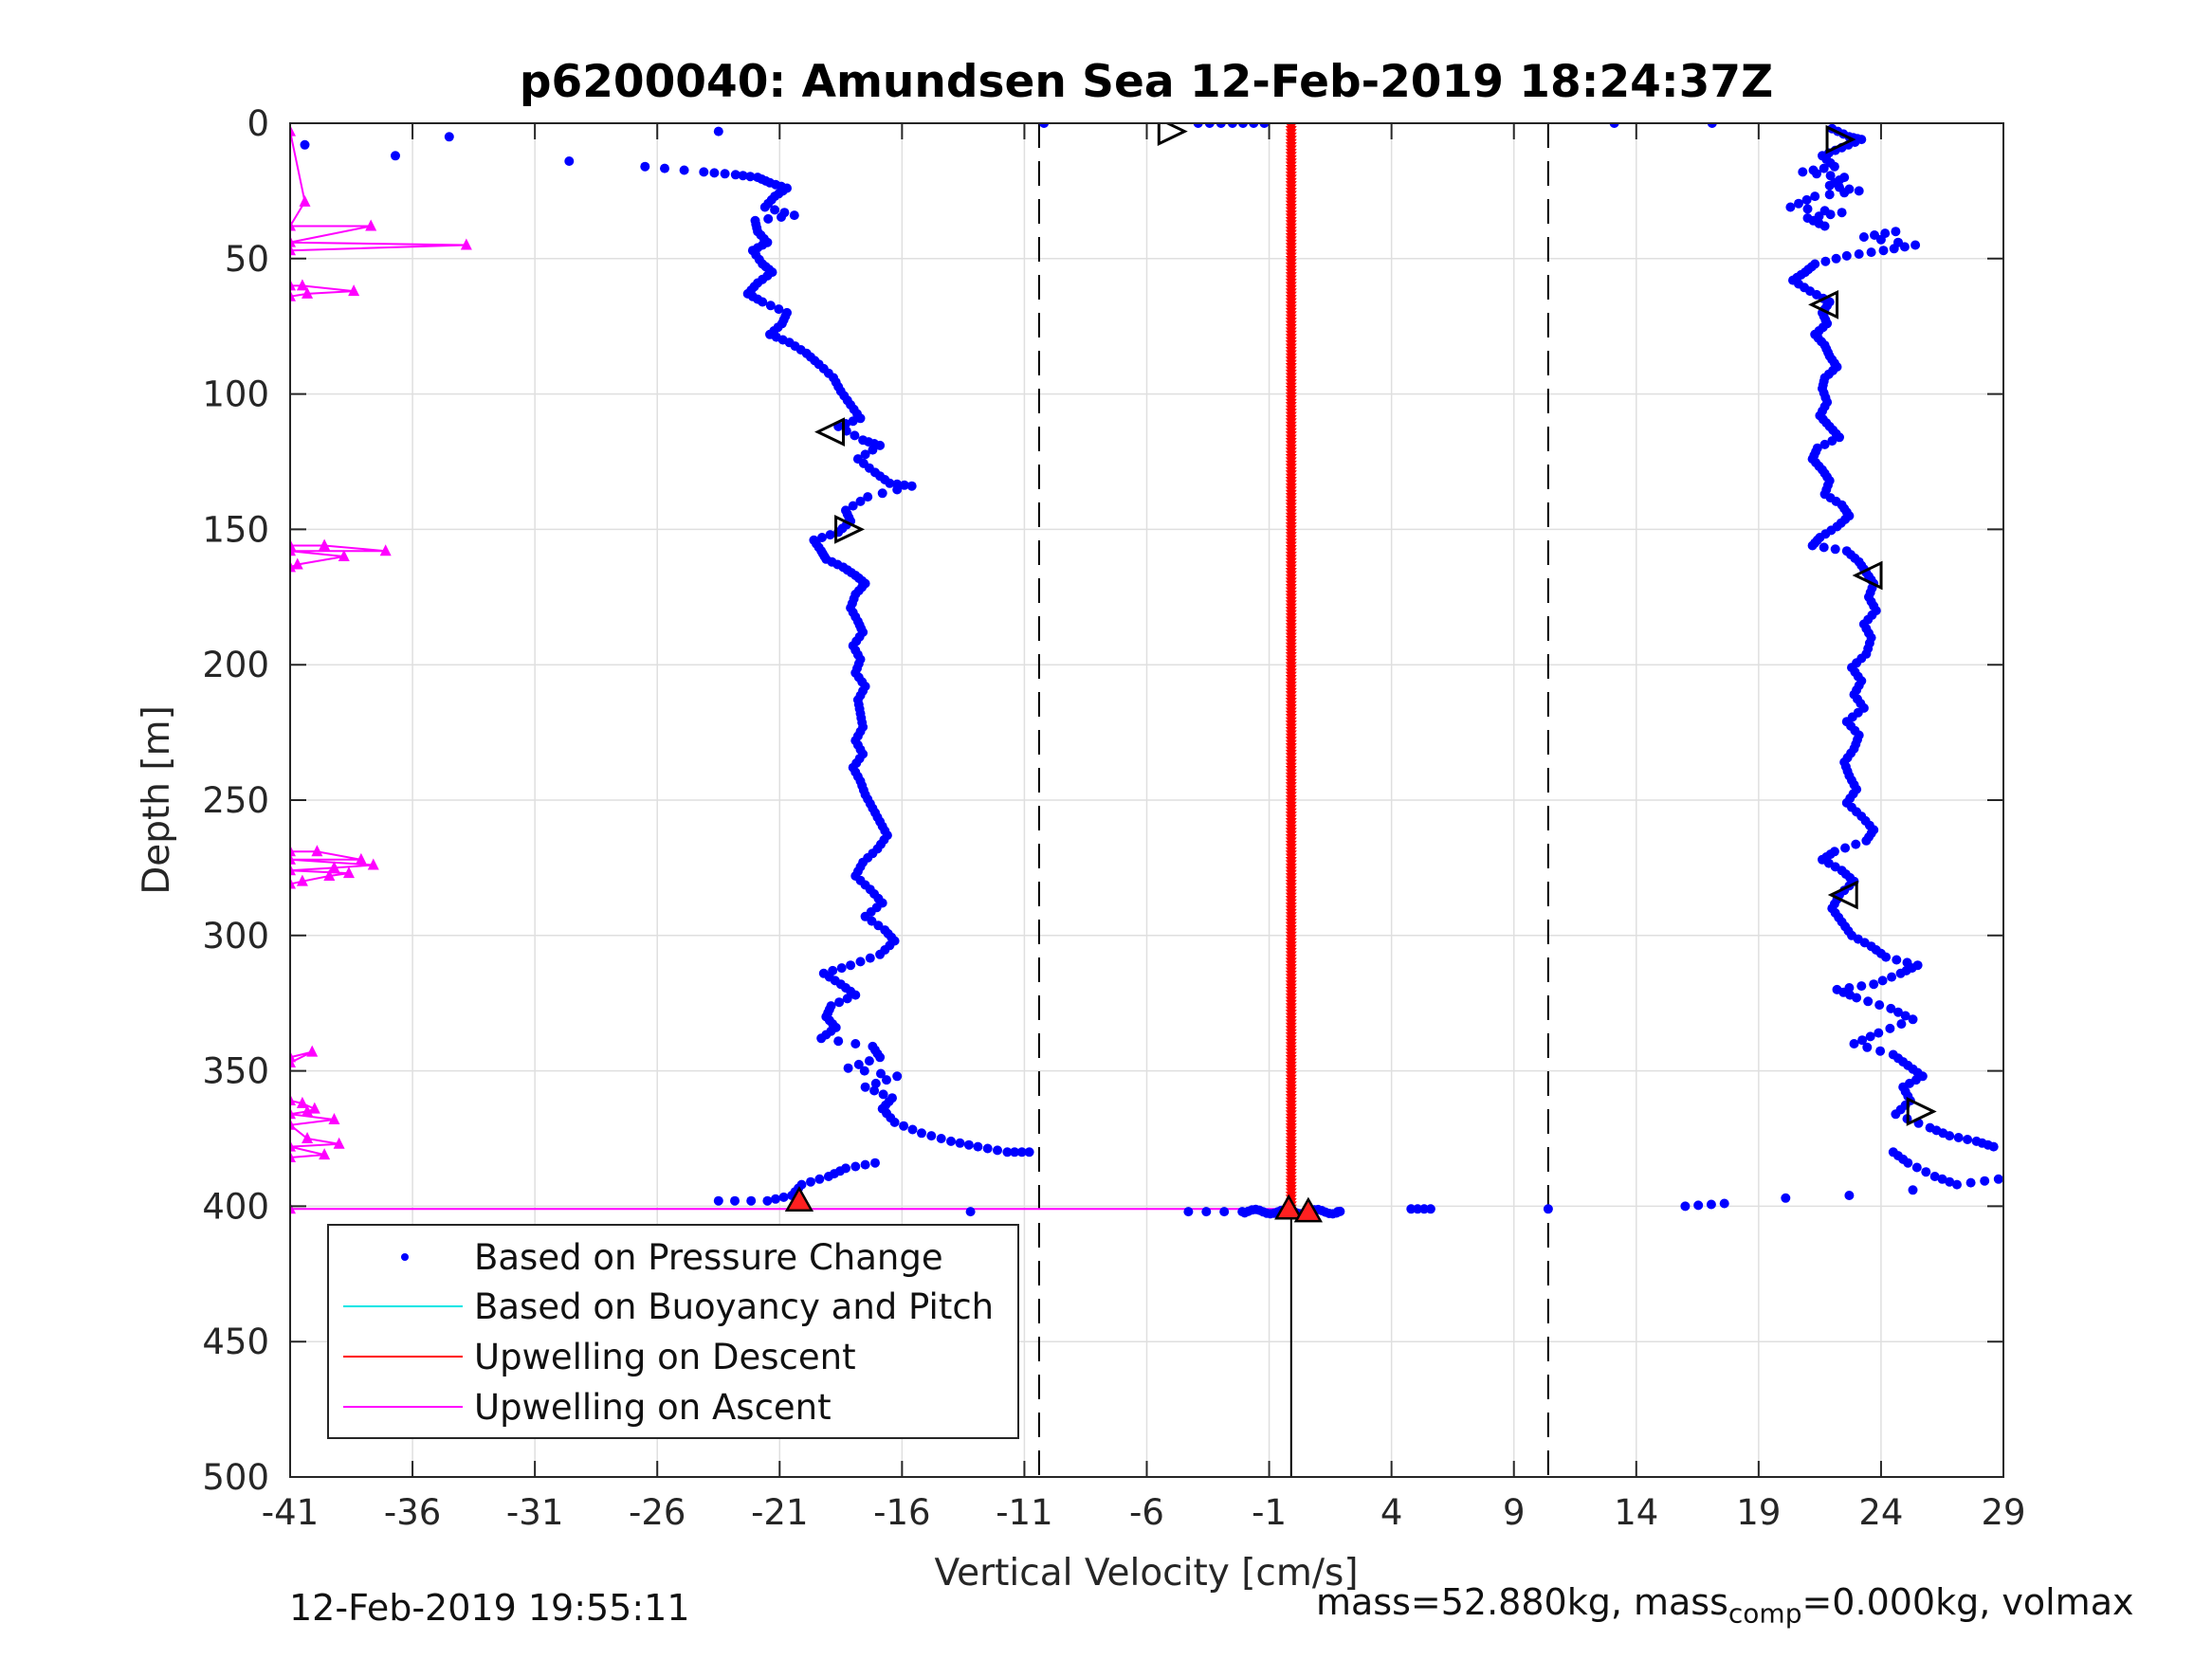 The width and height of the screenshot is (2212, 1659). Describe the element at coordinates (235, 529) in the screenshot. I see `y-tick-label: 150` at that location.